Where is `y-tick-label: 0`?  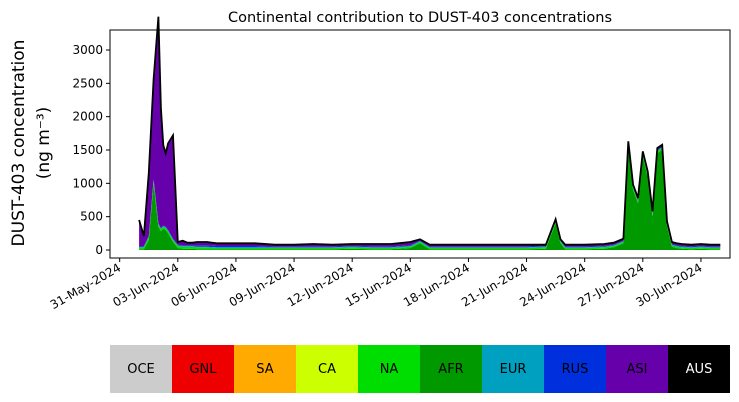
y-tick-label: 0 is located at coordinates (99, 250).